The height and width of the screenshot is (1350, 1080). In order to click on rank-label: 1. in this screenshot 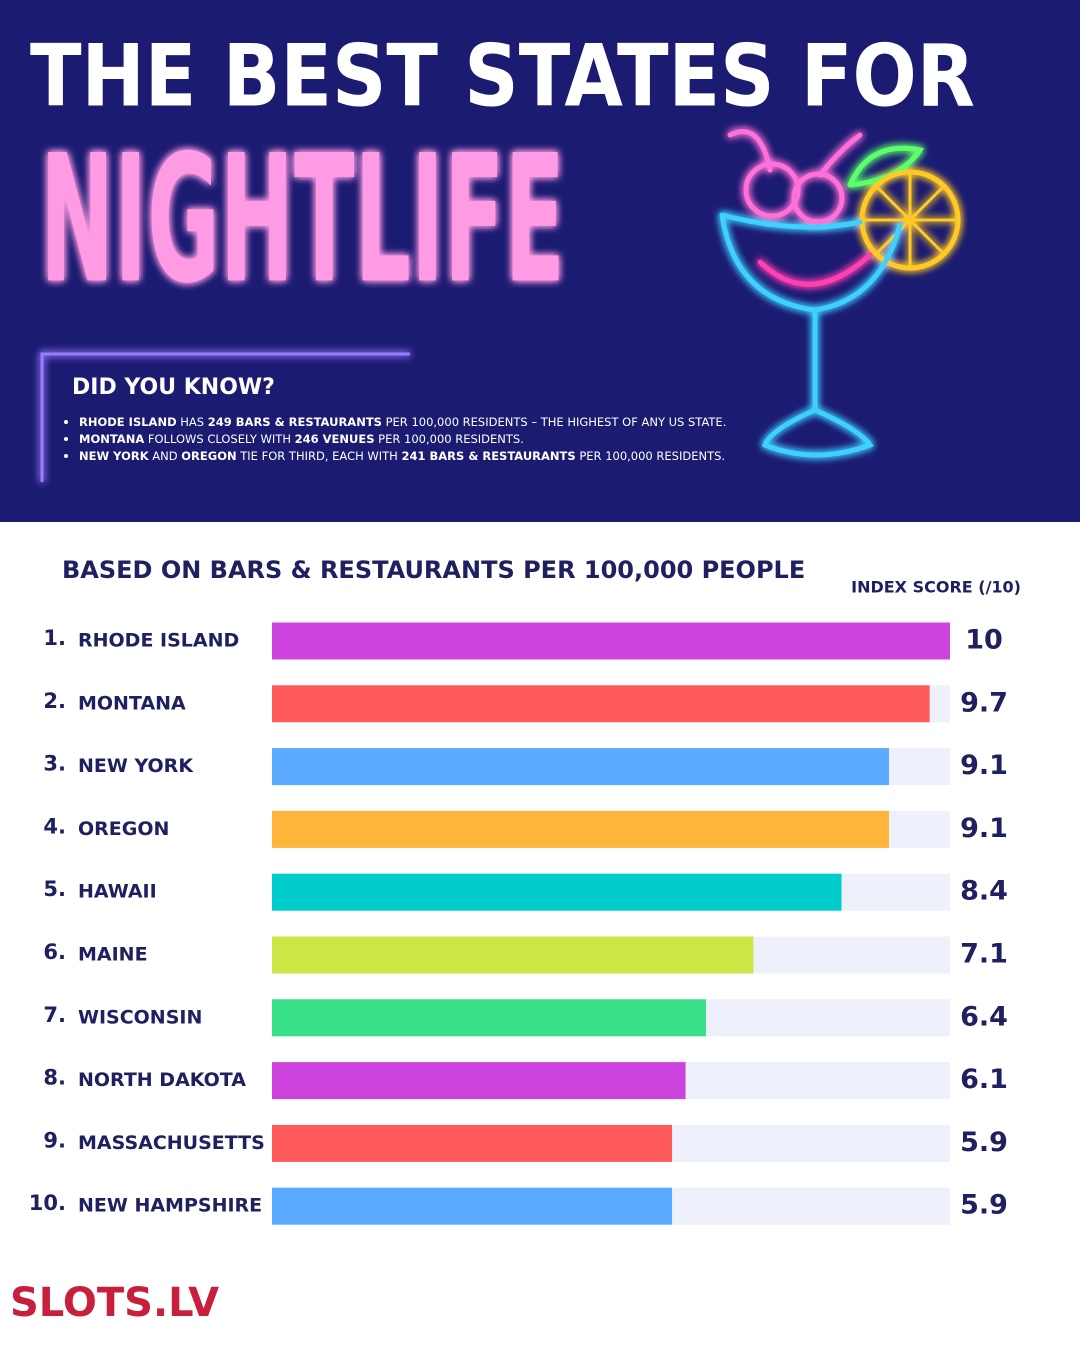, I will do `click(54, 638)`.